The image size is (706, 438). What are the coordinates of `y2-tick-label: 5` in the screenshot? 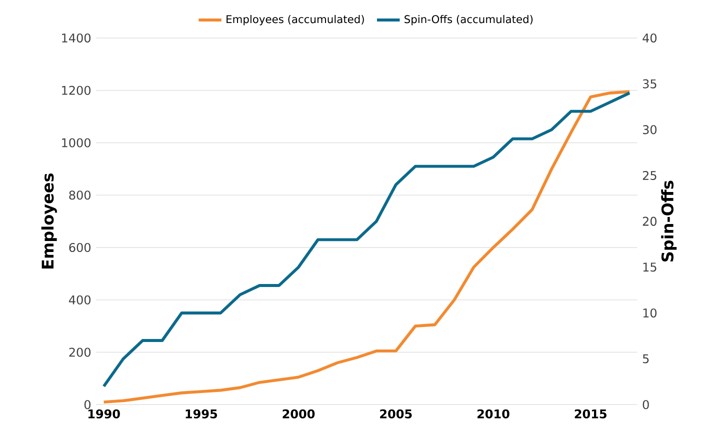 It's located at (645, 359).